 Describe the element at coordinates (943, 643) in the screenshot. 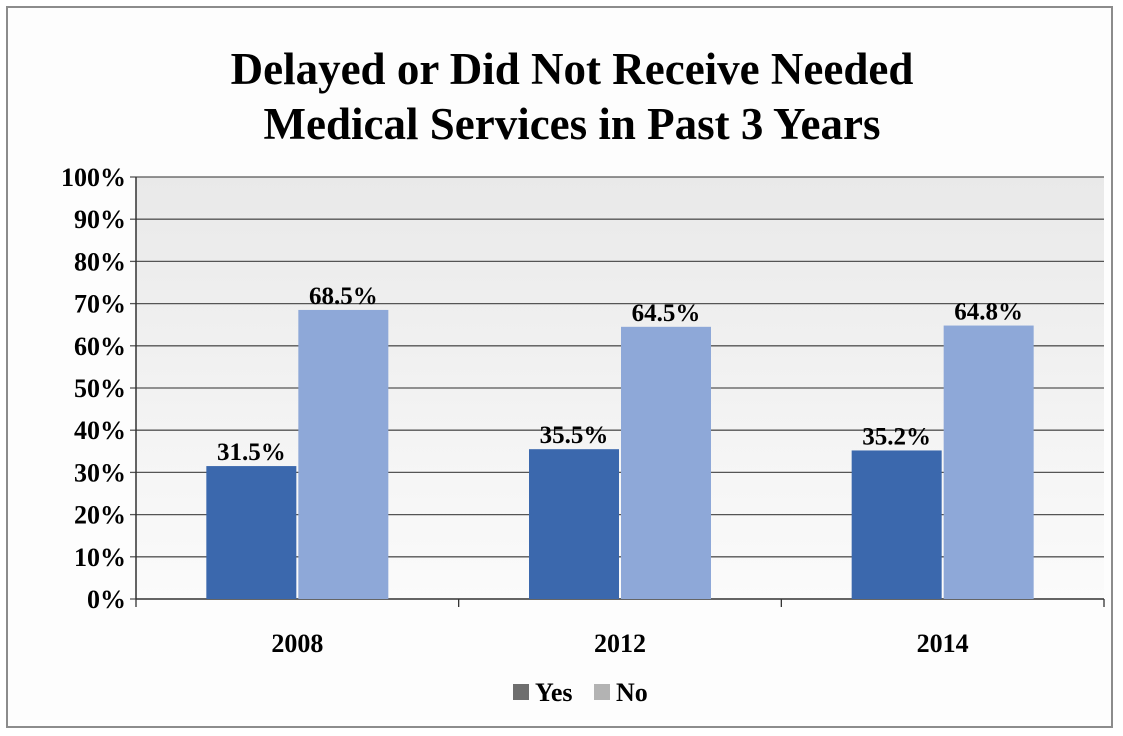

I see `x-tick-label: 2014` at that location.